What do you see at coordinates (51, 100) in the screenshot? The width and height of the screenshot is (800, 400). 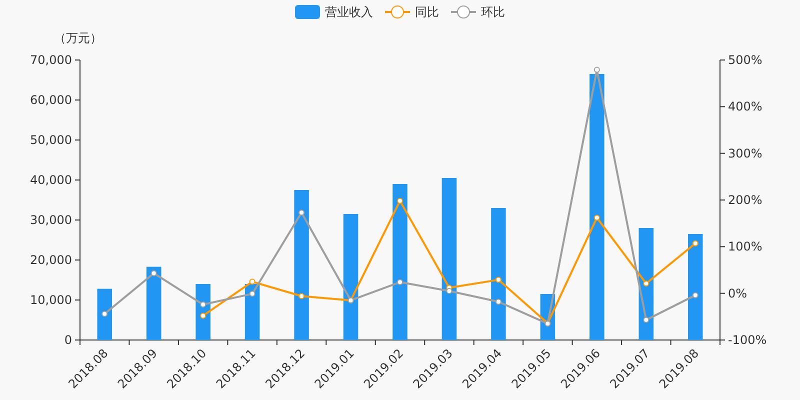 I see `y-tick-label: 60,000` at bounding box center [51, 100].